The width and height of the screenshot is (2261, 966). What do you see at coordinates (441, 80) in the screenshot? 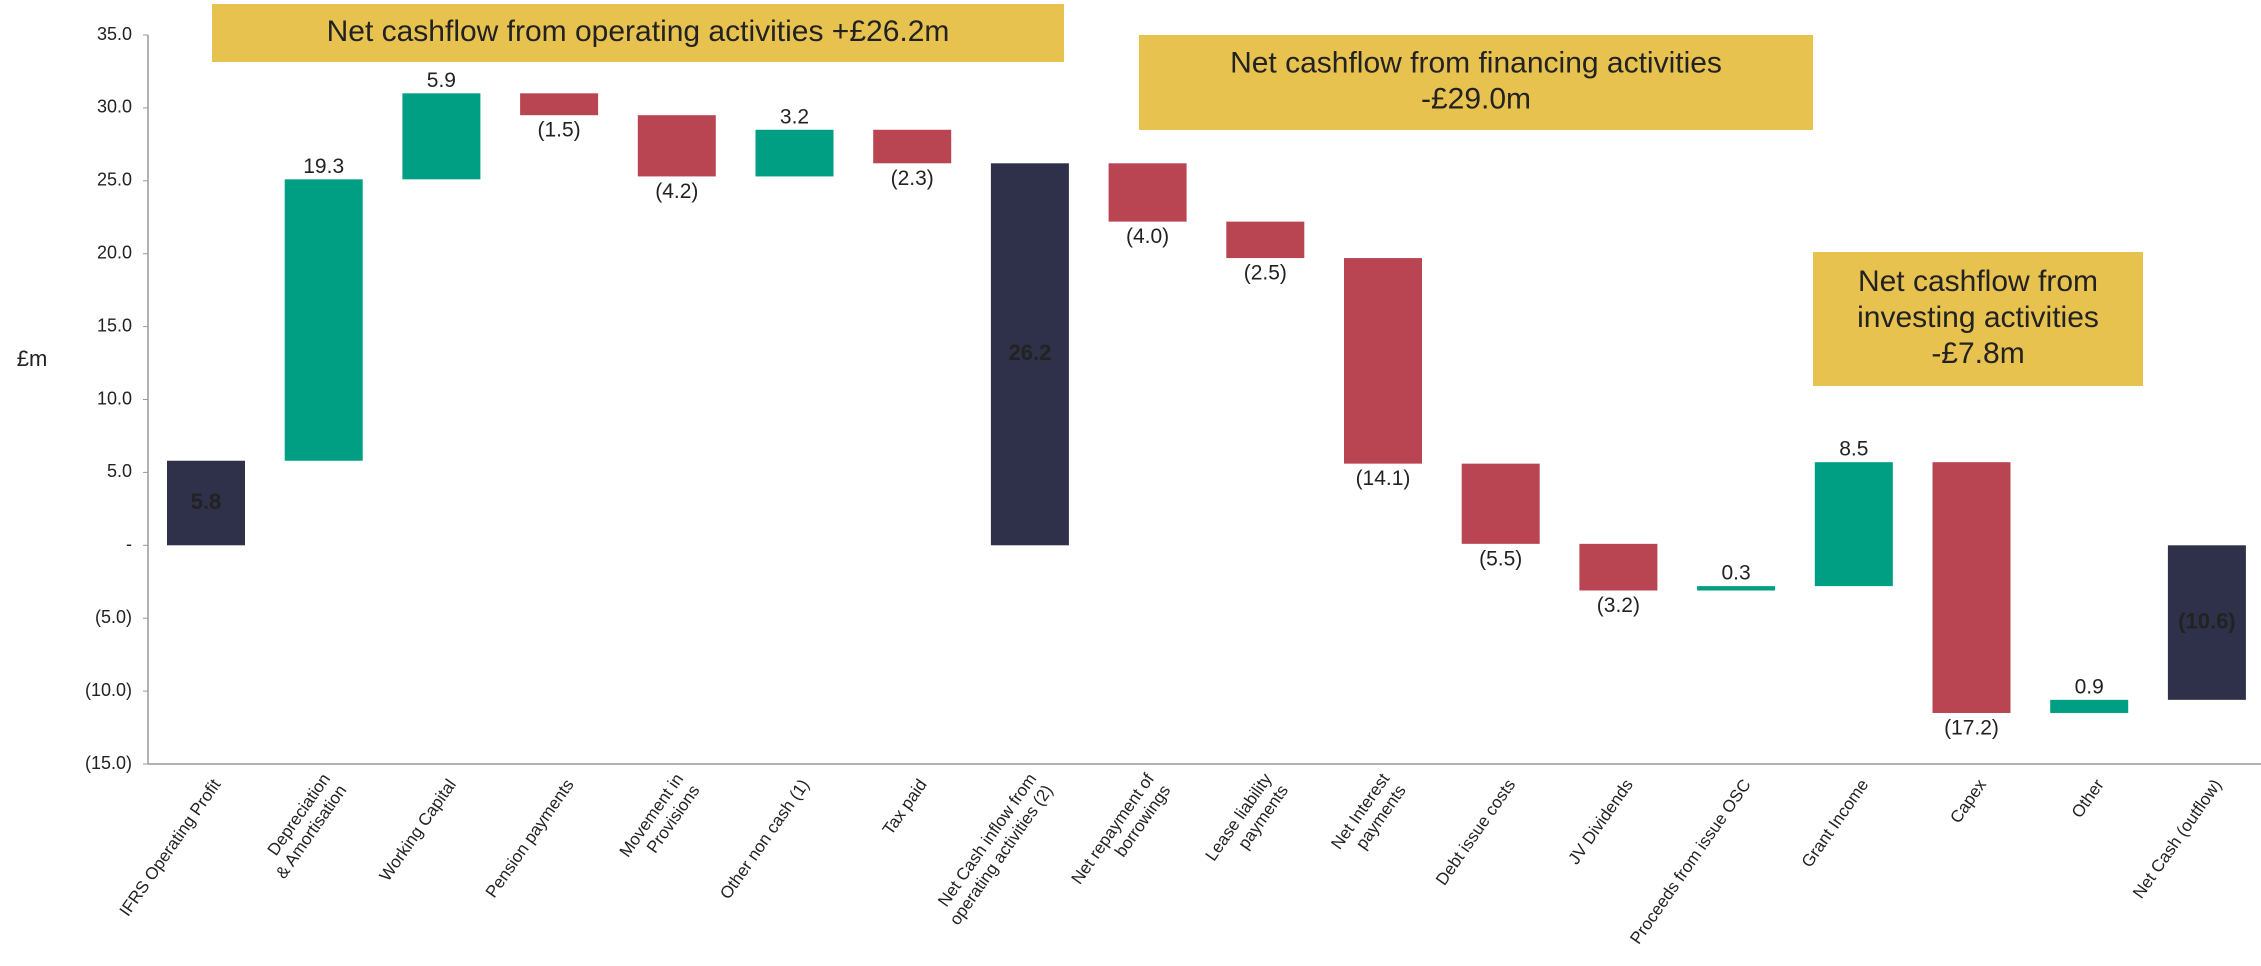
I see `value-label: 5.9` at bounding box center [441, 80].